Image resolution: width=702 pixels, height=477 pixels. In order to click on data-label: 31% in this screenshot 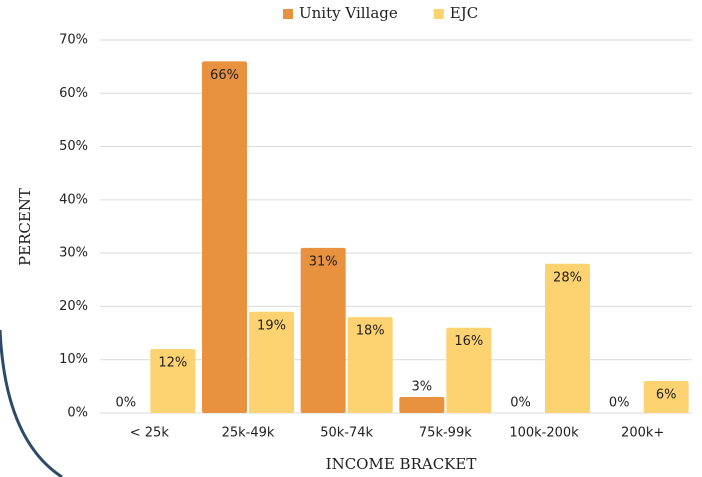, I will do `click(323, 261)`.